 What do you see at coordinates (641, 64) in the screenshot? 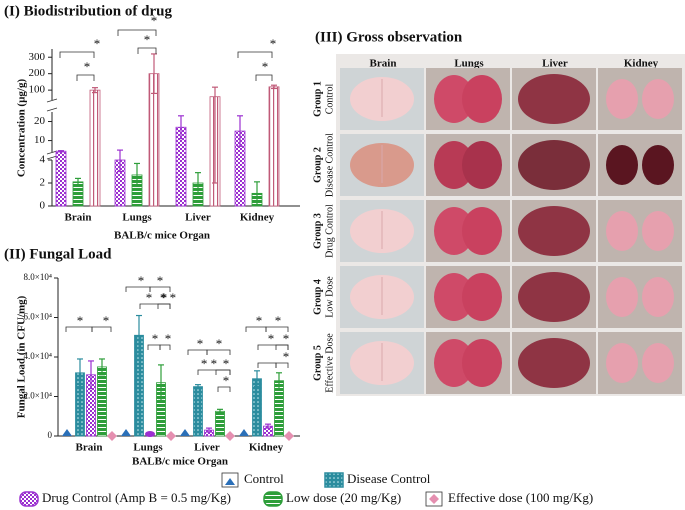
I see `column-header: Kidney` at bounding box center [641, 64].